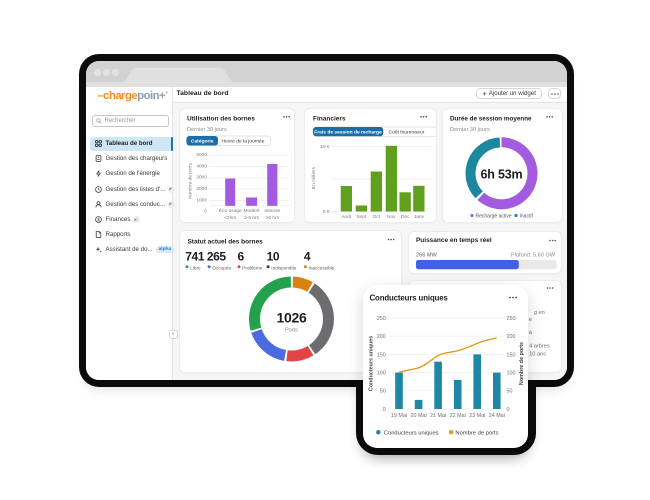  Describe the element at coordinates (307, 257) in the screenshot. I see `svg-text: 4` at that location.